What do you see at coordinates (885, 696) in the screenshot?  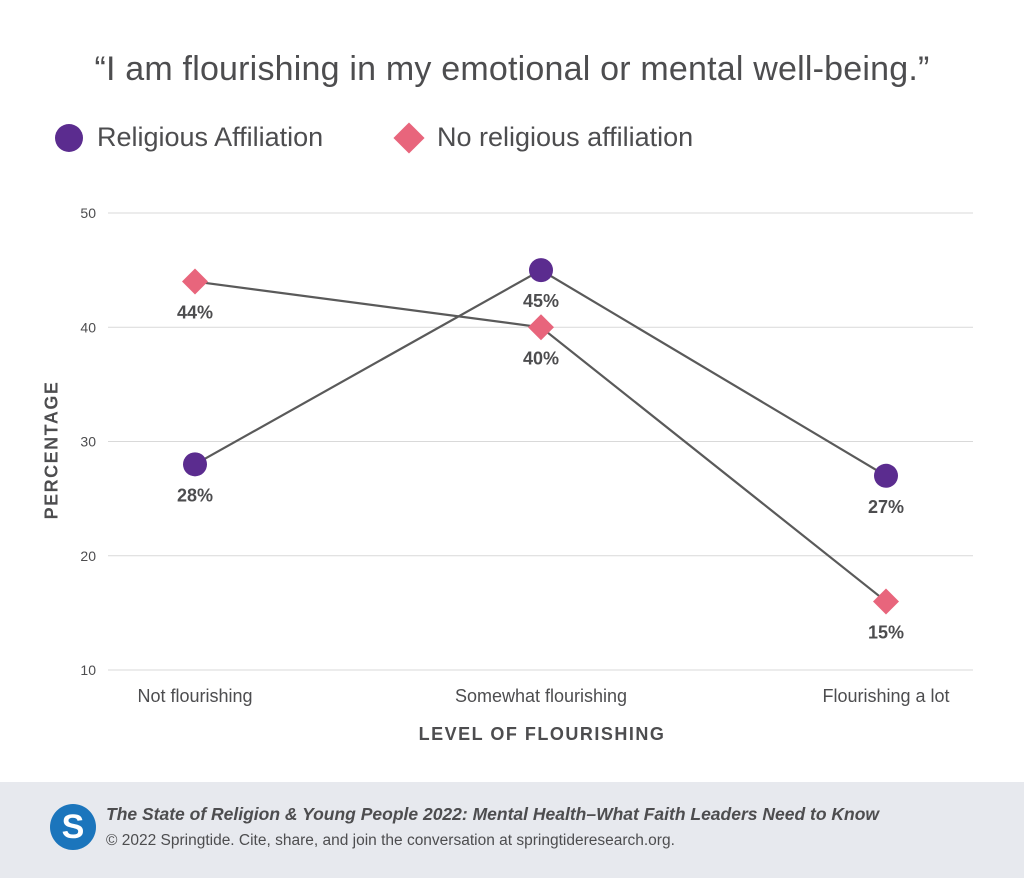 I see `x-tick-label: Flourishing a lot` at bounding box center [885, 696].